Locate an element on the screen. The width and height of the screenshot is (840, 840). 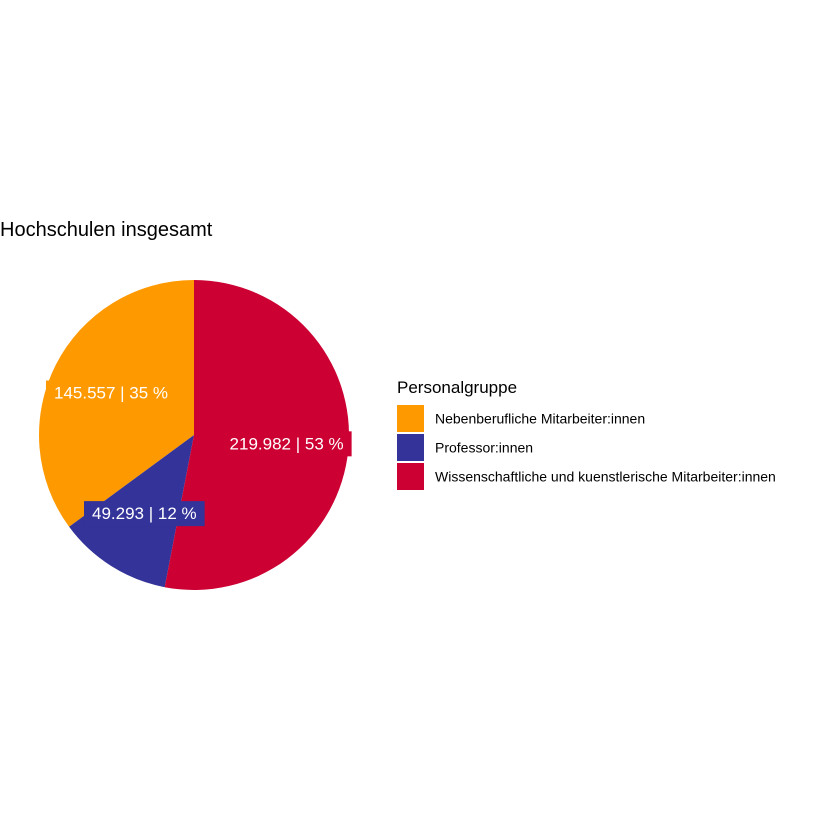
slice-label-0: 145.557 | 35 % is located at coordinates (111, 393).